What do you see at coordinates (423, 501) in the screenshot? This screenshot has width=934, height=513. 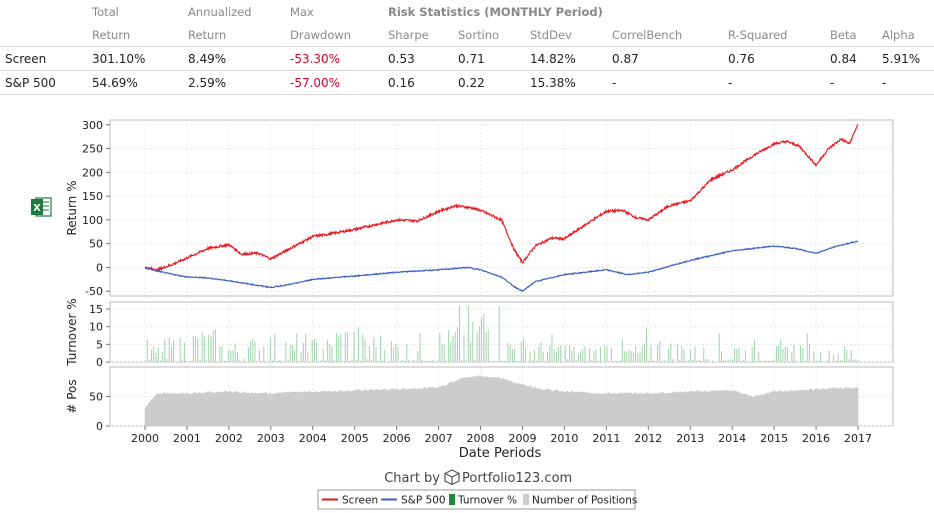 I see `legend-label: S&P 500` at bounding box center [423, 501].